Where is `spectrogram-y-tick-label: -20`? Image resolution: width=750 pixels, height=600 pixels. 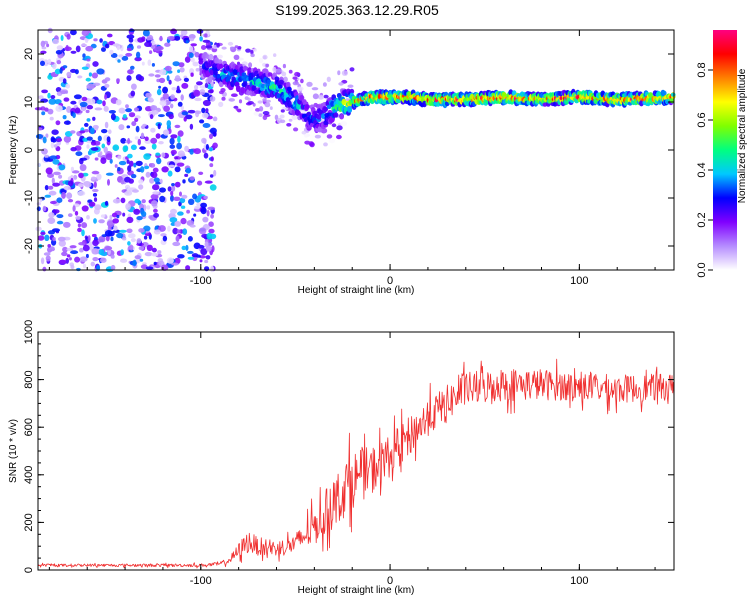 spectrogram-y-tick-label: -20 is located at coordinates (29, 246).